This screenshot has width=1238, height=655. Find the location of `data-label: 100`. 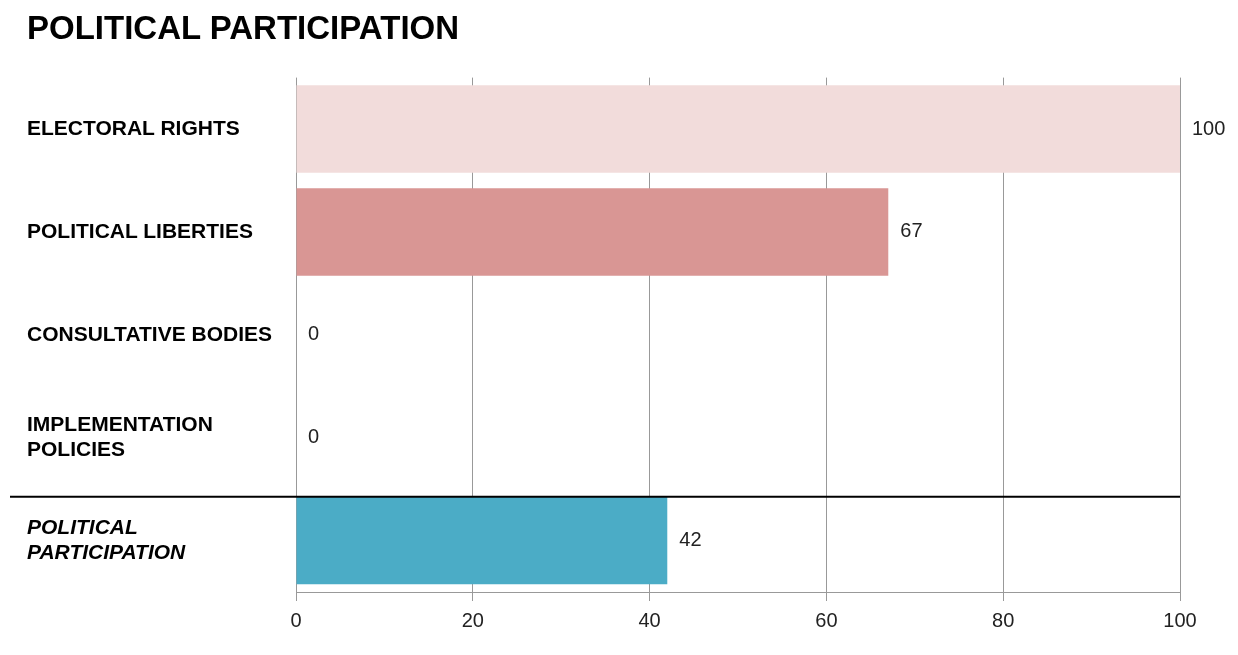

data-label: 100 is located at coordinates (1209, 127).